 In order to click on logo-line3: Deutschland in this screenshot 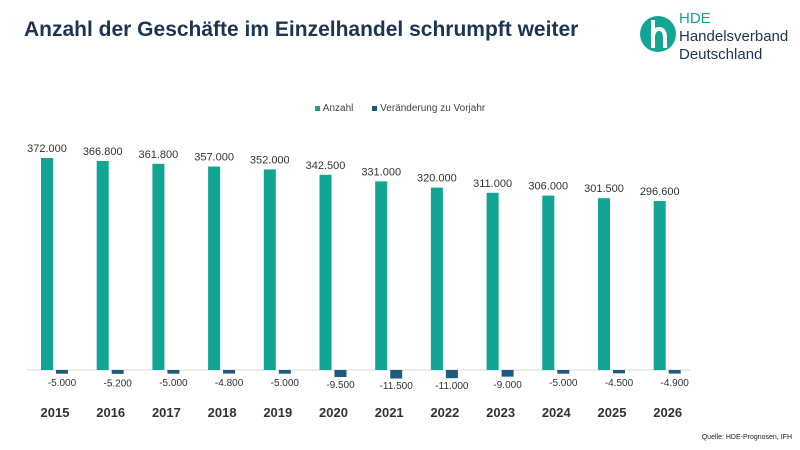, I will do `click(721, 54)`.